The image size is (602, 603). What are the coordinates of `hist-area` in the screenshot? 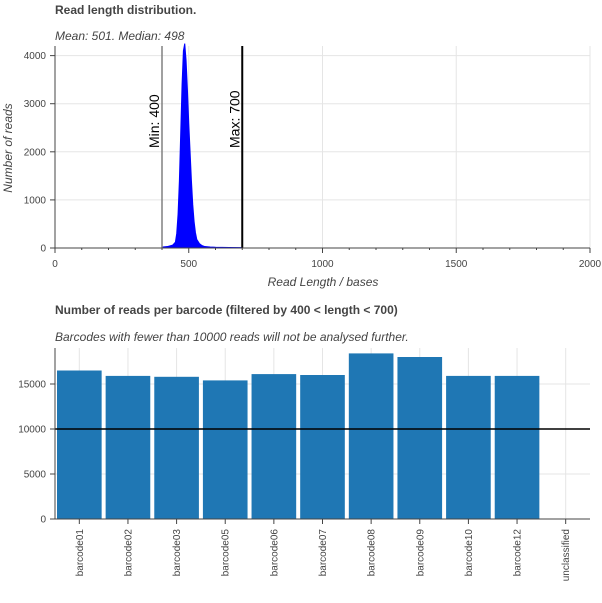 It's located at (202, 146).